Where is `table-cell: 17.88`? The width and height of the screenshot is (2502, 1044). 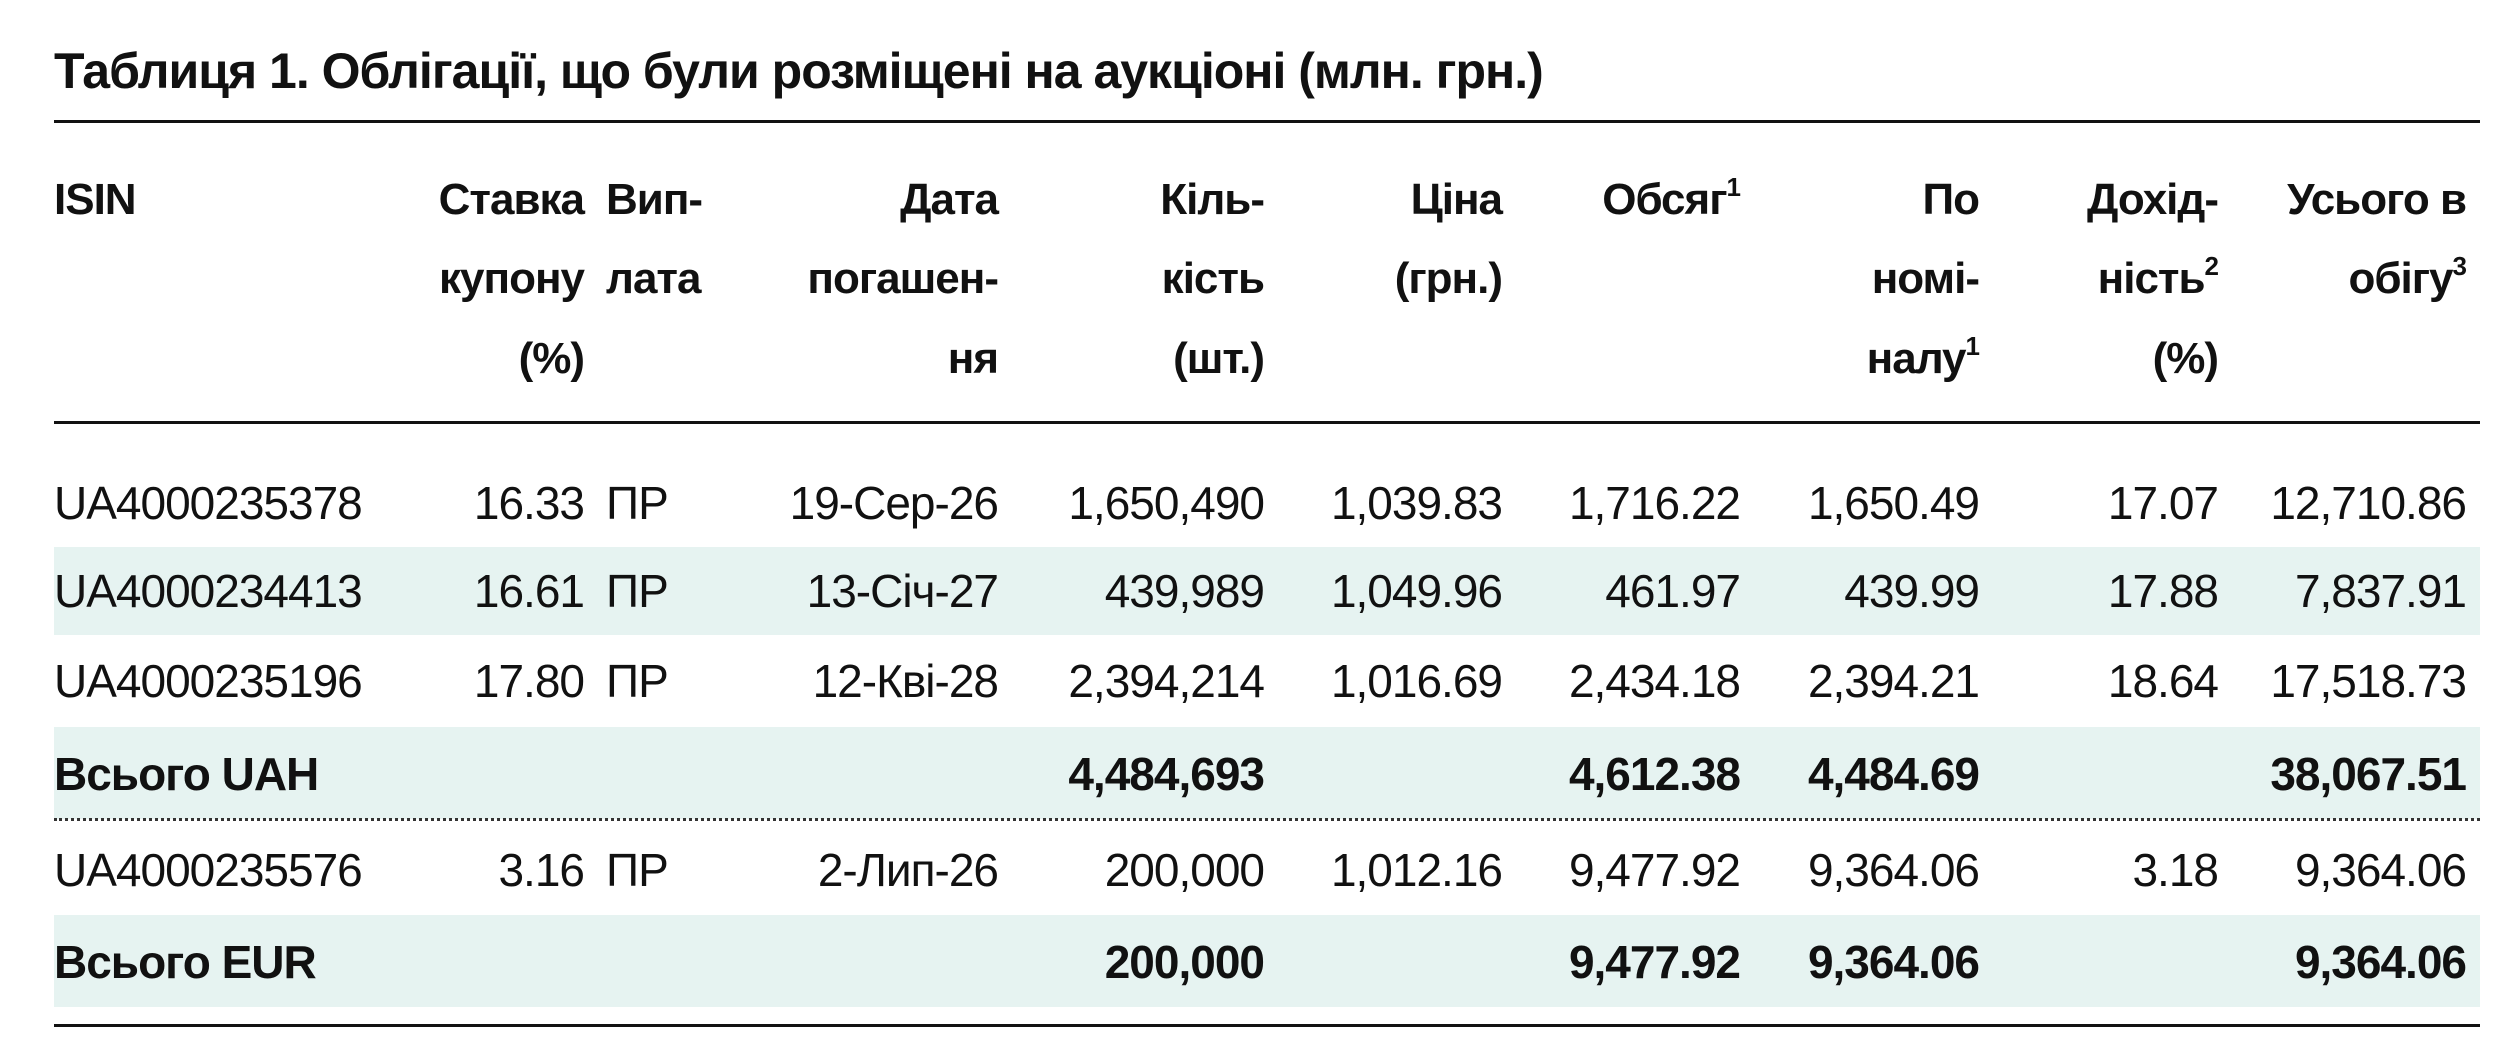 table-cell: 17.88 is located at coordinates (2163, 591).